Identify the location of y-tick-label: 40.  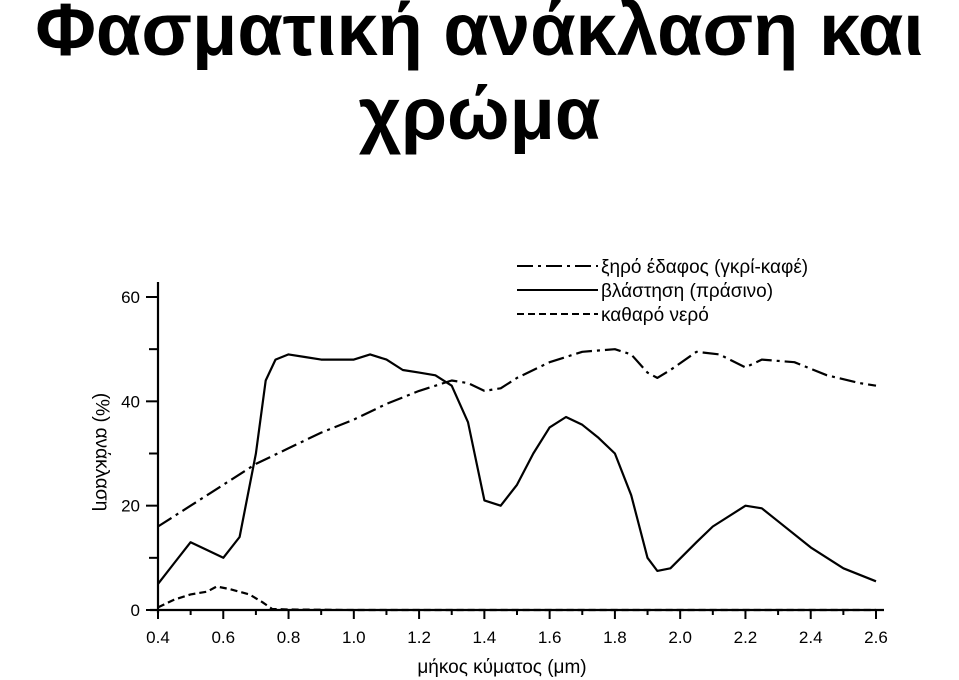
(130, 401).